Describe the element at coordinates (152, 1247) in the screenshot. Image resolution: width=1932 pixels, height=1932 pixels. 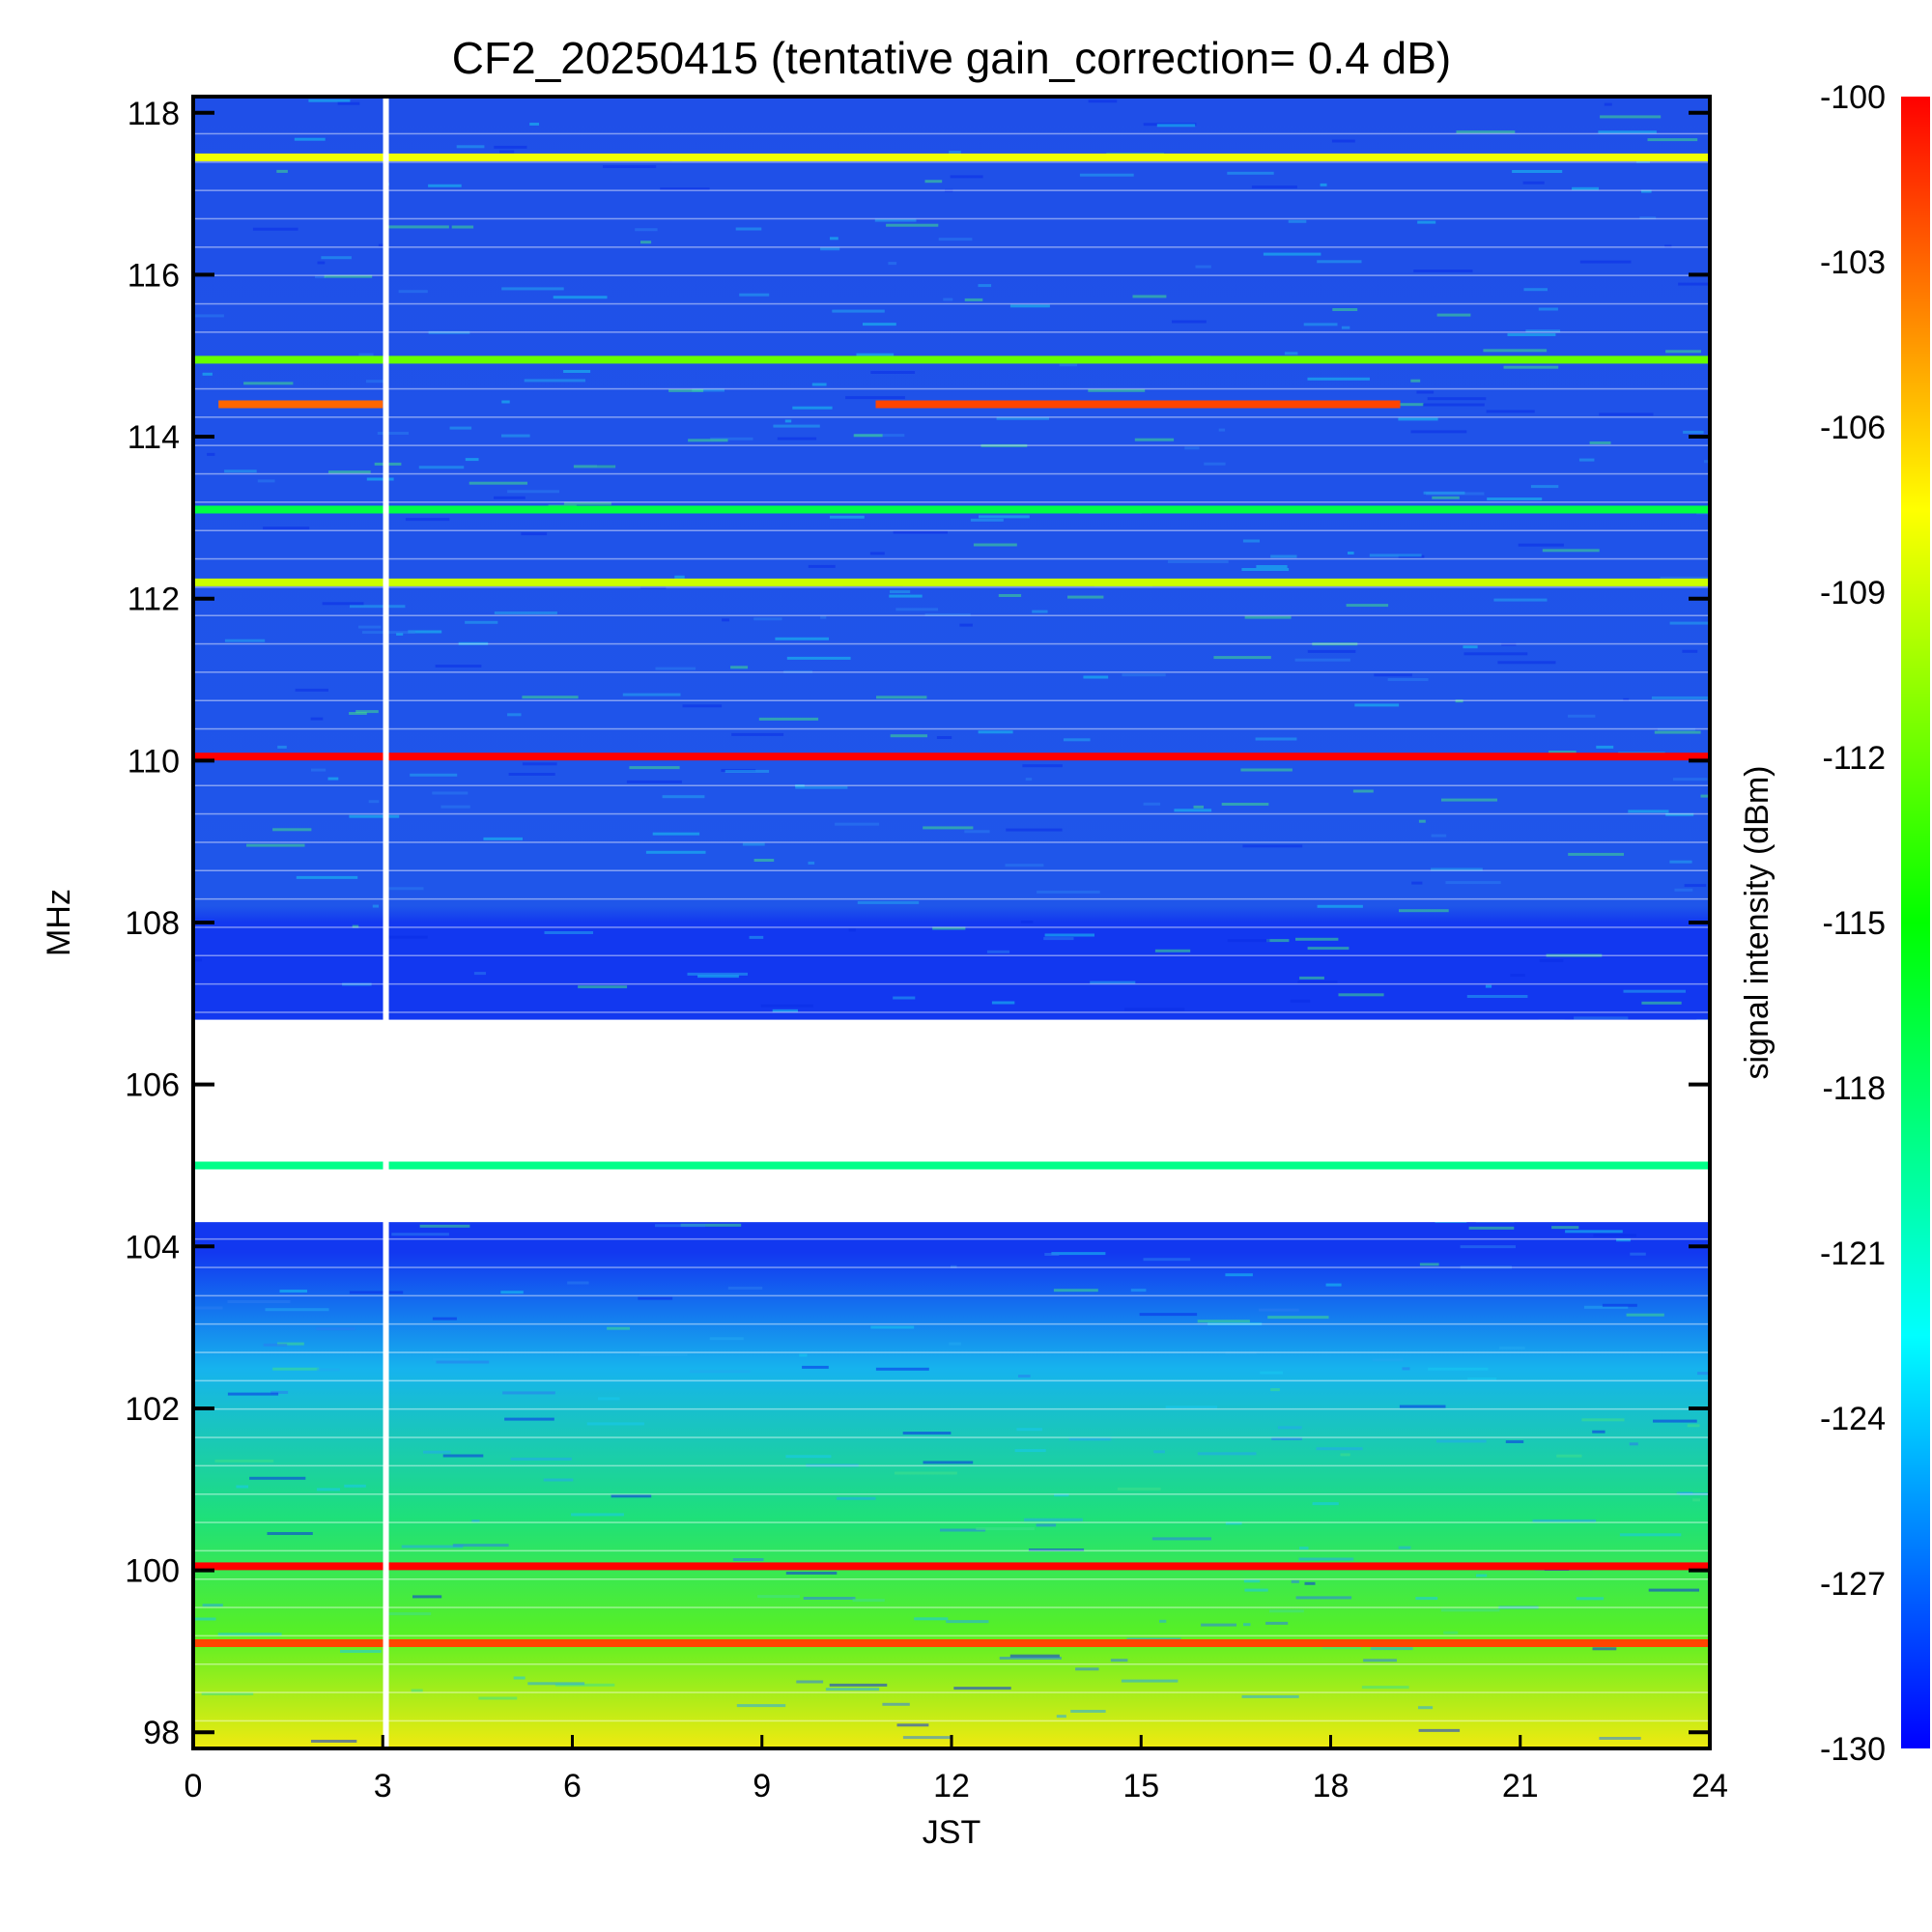
I see `y-tick-label: 104` at that location.